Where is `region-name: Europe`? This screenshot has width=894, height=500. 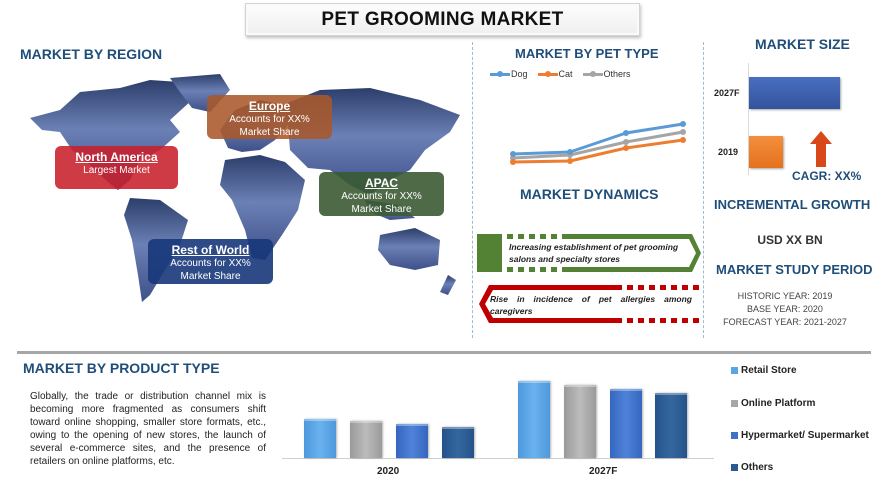
region-name: Europe is located at coordinates (269, 106).